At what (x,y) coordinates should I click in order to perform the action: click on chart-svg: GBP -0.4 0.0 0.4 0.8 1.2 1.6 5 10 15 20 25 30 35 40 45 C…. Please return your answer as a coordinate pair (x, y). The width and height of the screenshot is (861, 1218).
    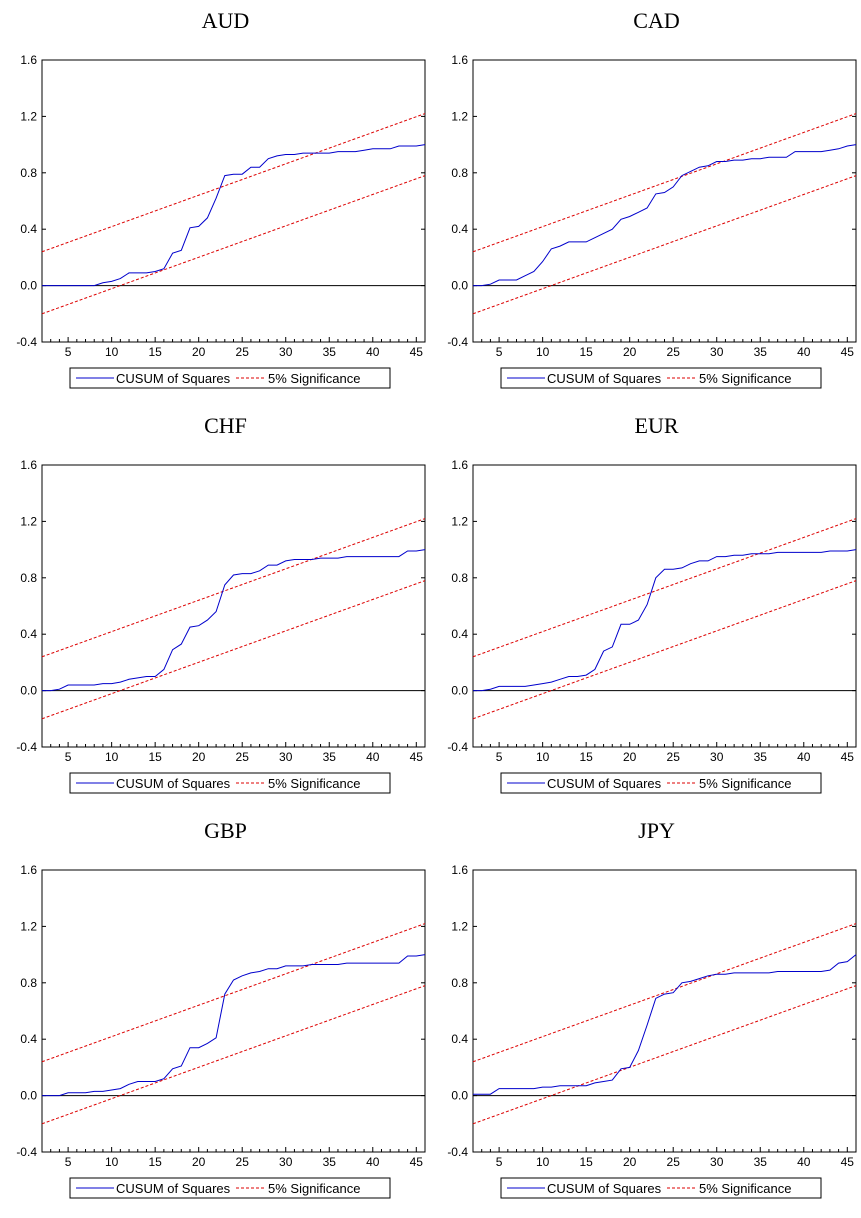
    Looking at the image, I should click on (221, 1008).